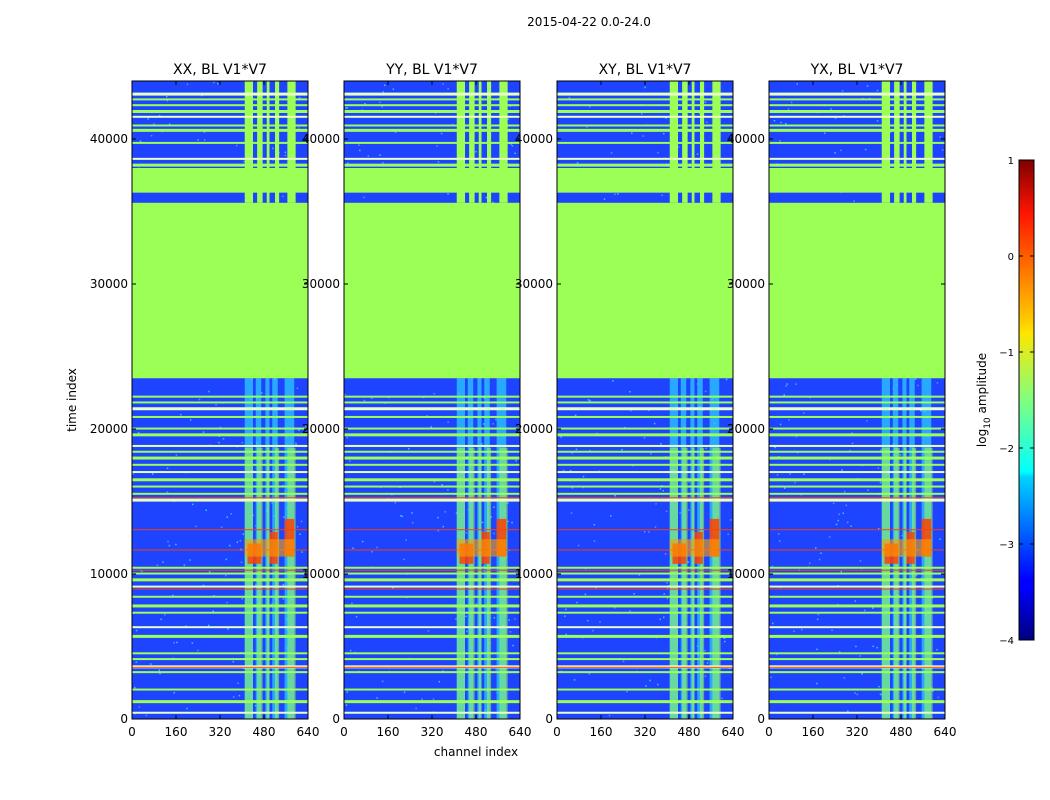 Image resolution: width=1050 pixels, height=800 pixels. Describe the element at coordinates (714, 537) in the screenshot. I see `rfi-hotspot` at that location.